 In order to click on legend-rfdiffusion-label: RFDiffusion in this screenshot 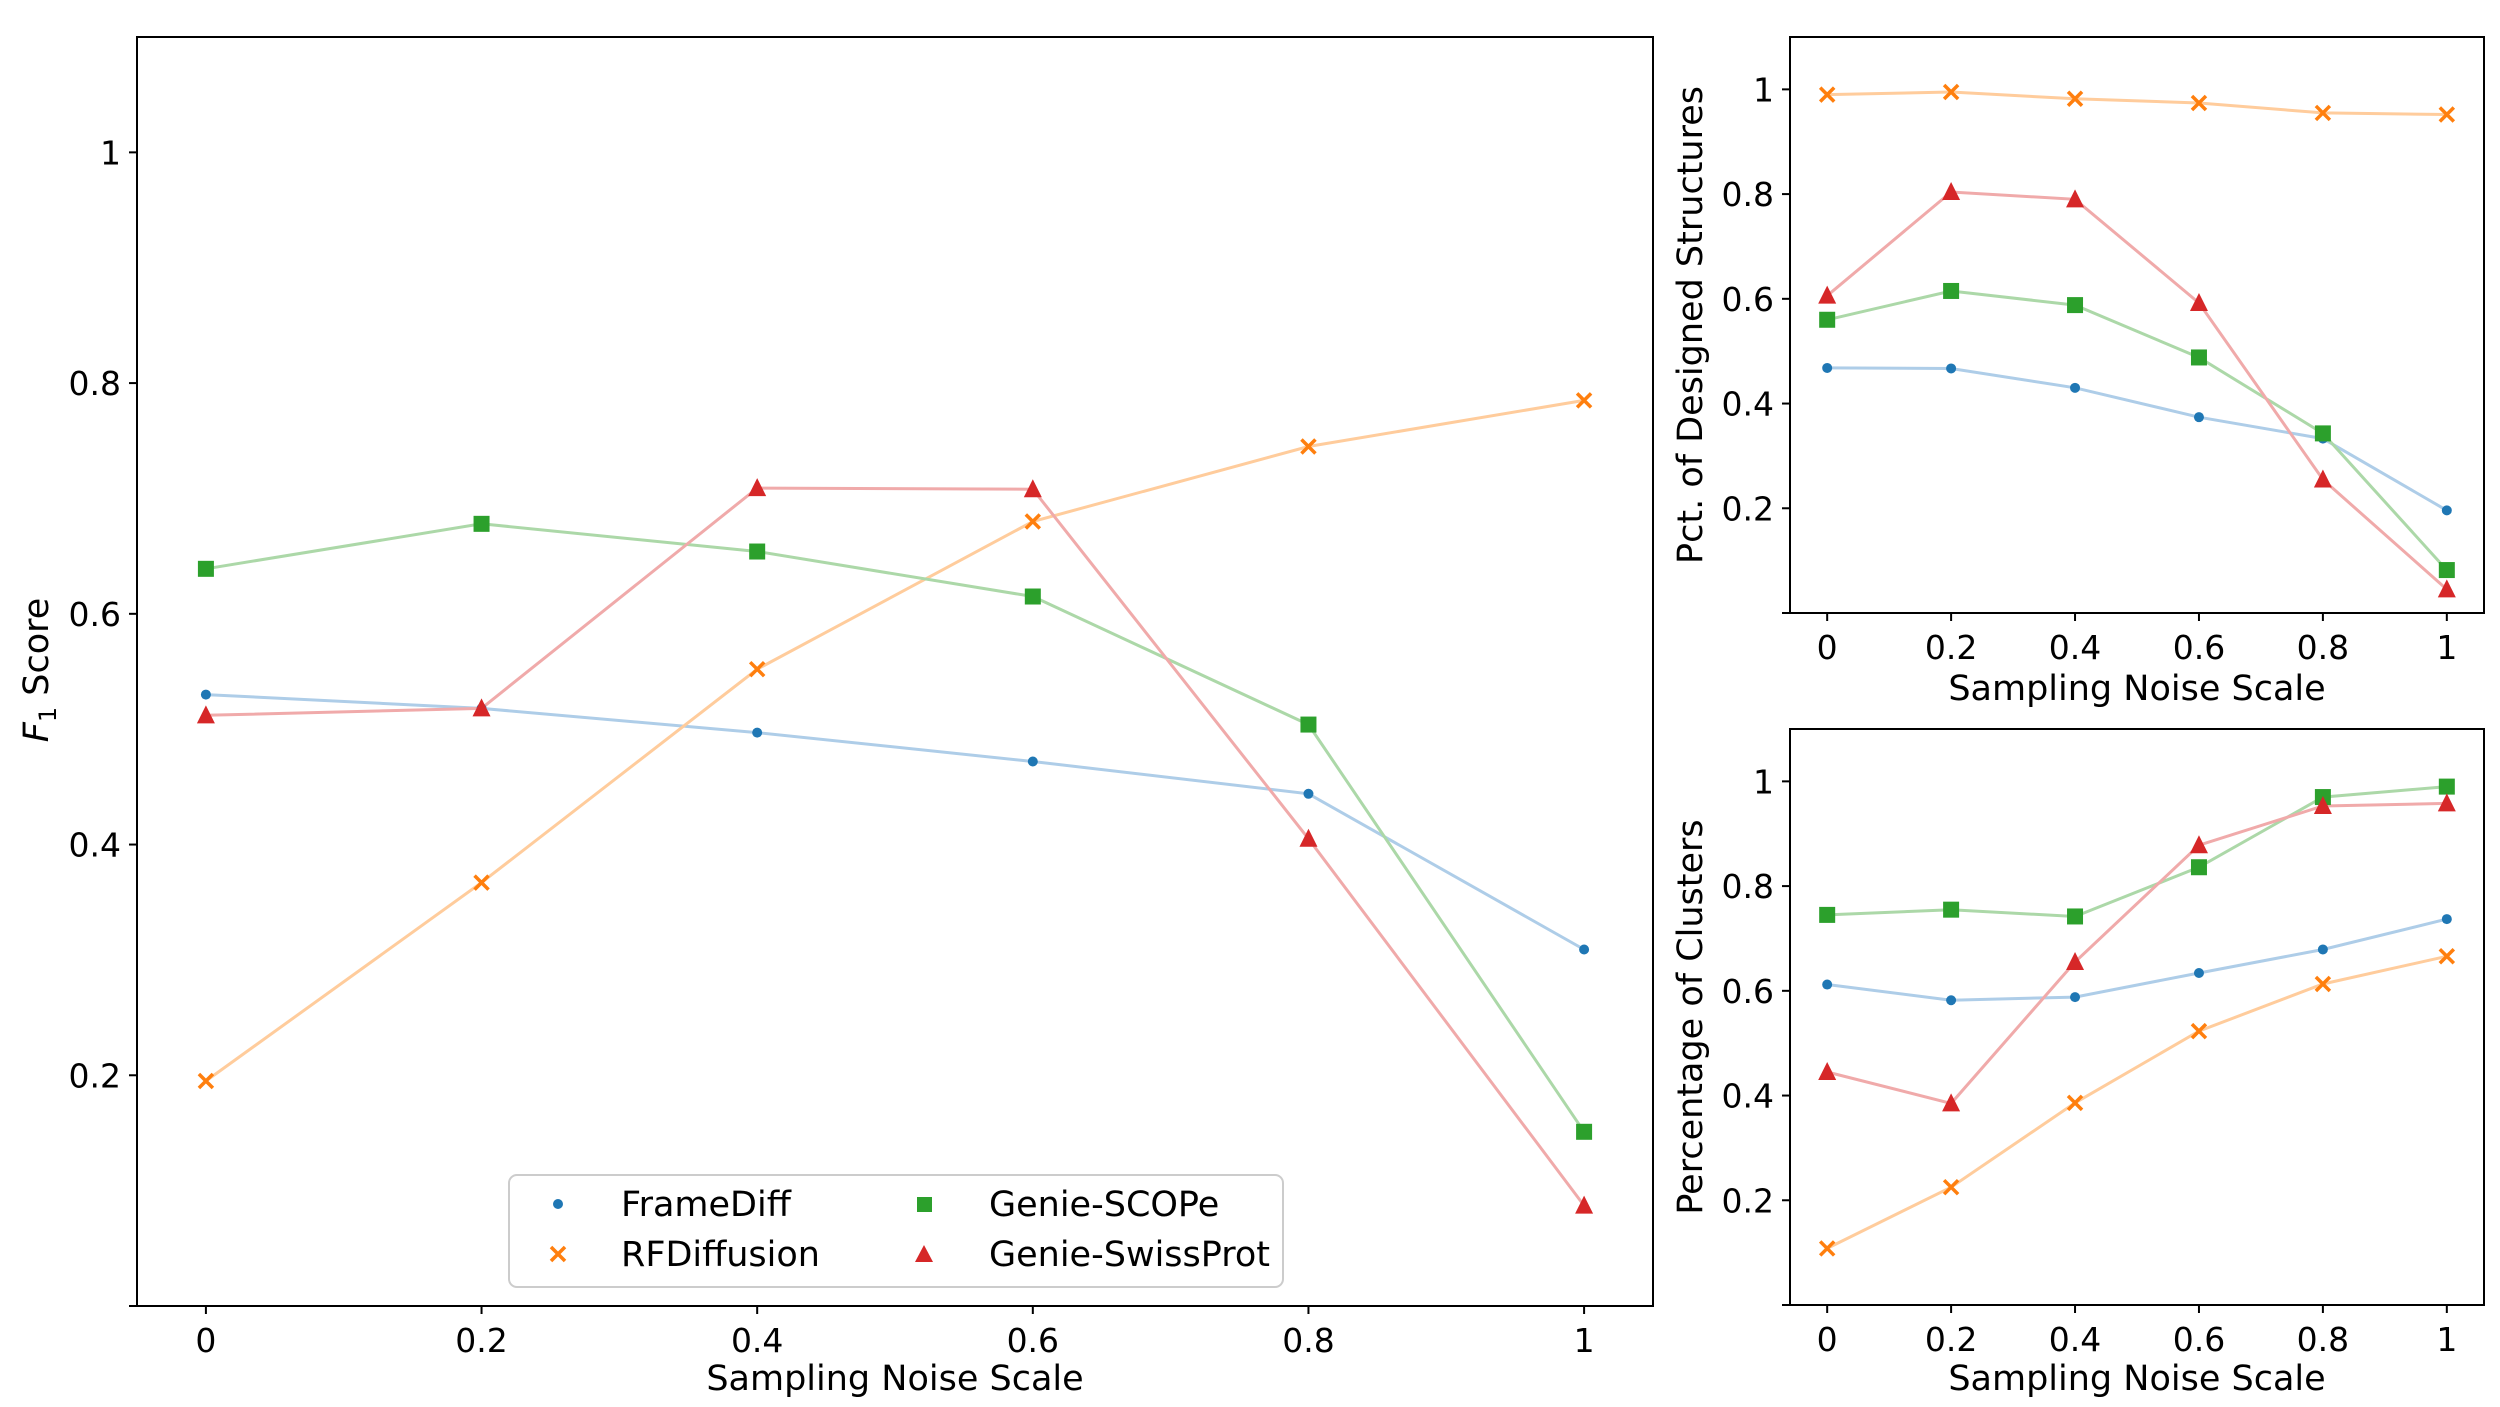, I will do `click(720, 1255)`.